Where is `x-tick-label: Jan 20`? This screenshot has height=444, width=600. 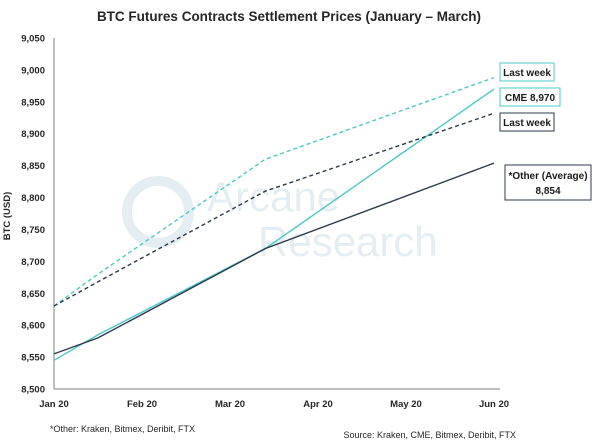
x-tick-label: Jan 20 is located at coordinates (54, 404).